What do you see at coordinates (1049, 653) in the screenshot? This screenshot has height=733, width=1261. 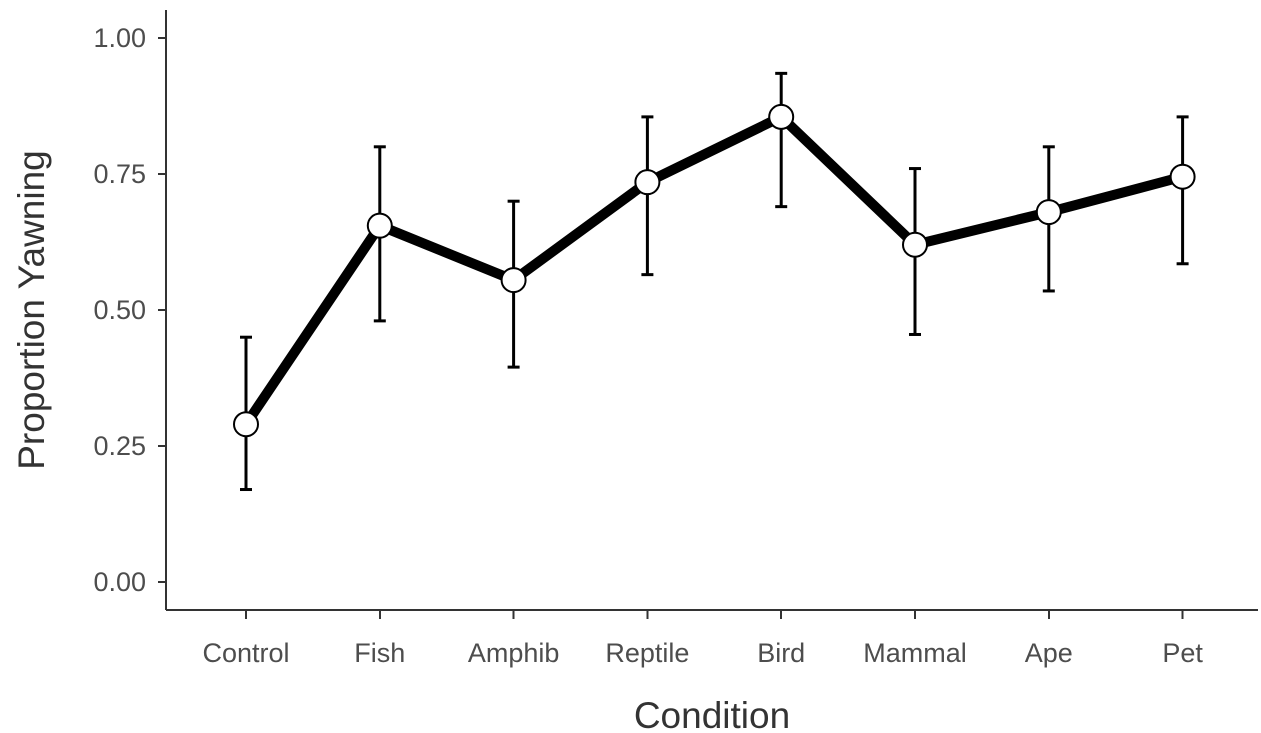 I see `x-tick-label: Ape` at bounding box center [1049, 653].